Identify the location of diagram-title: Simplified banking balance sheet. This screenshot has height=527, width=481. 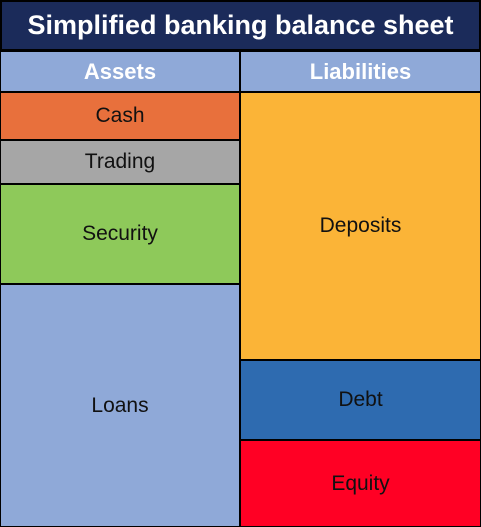
(240, 25).